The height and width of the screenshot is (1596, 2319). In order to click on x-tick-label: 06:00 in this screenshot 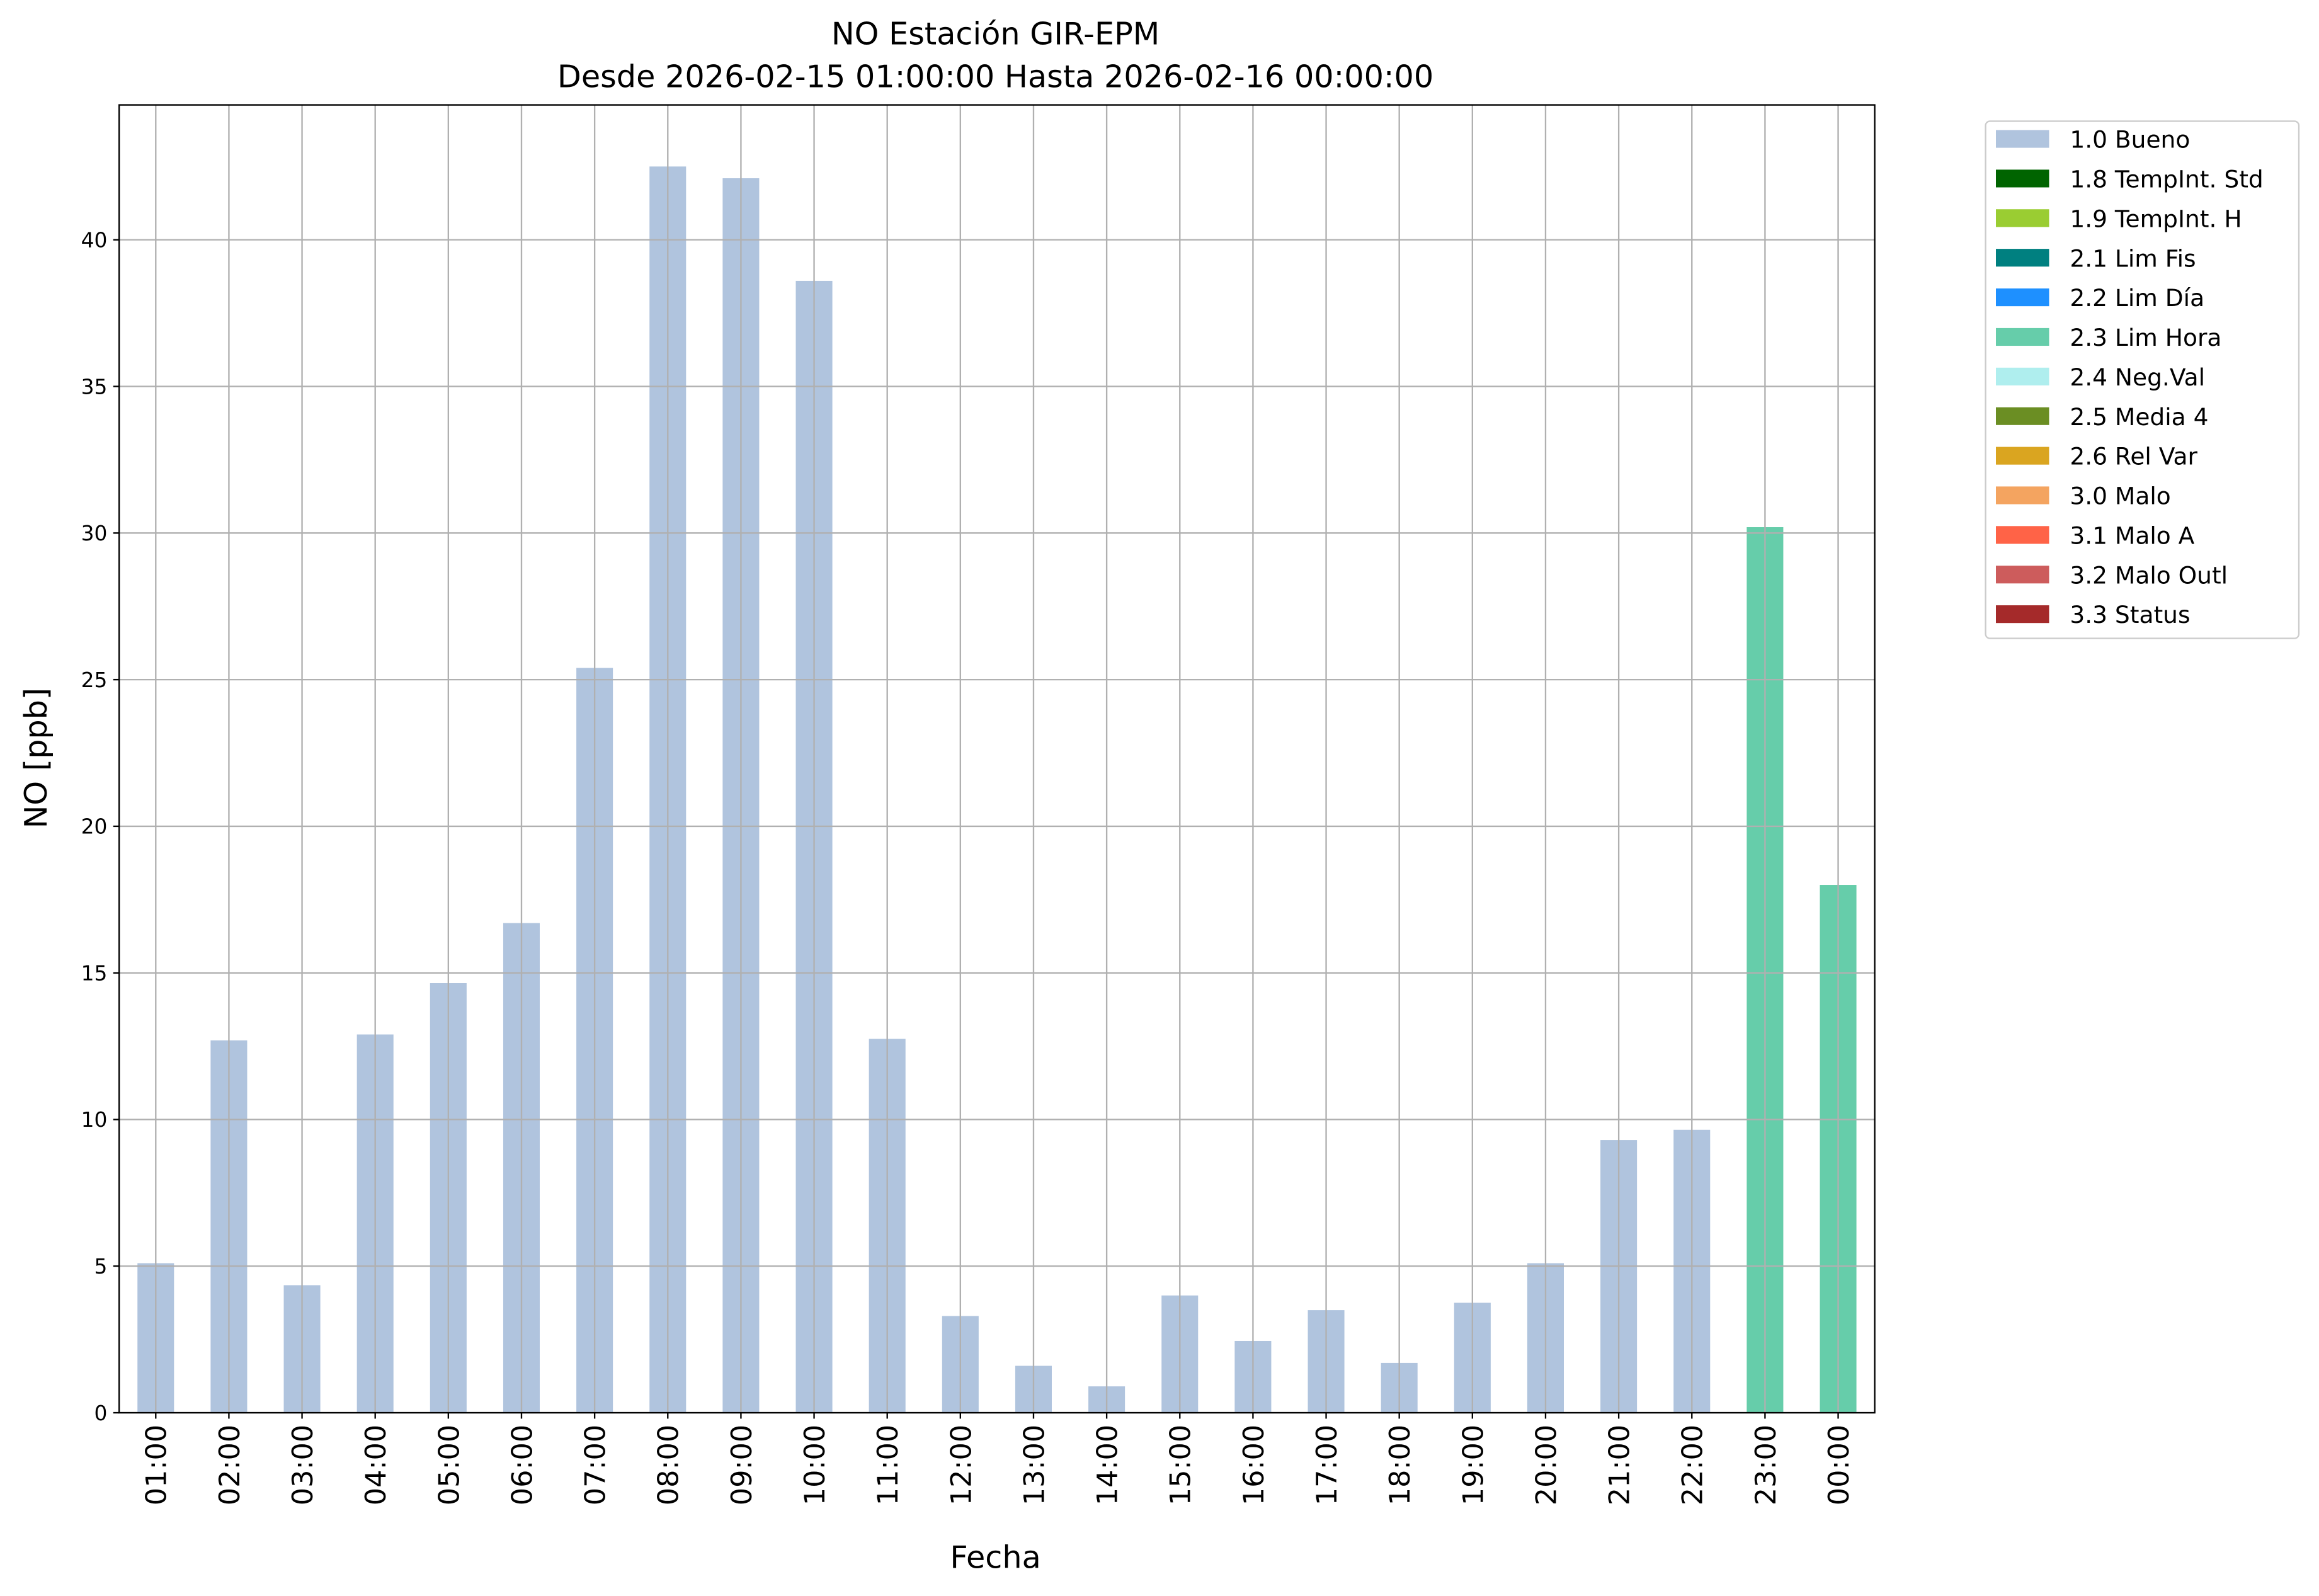, I will do `click(522, 1465)`.